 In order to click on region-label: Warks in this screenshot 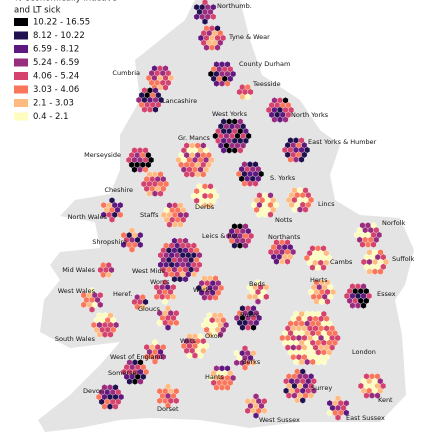, I will do `click(203, 290)`.